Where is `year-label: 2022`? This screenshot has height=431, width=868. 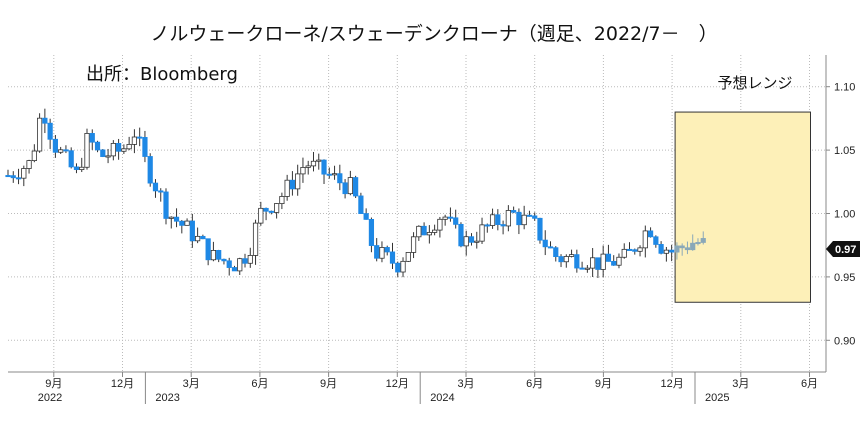 year-label: 2022 is located at coordinates (50, 398).